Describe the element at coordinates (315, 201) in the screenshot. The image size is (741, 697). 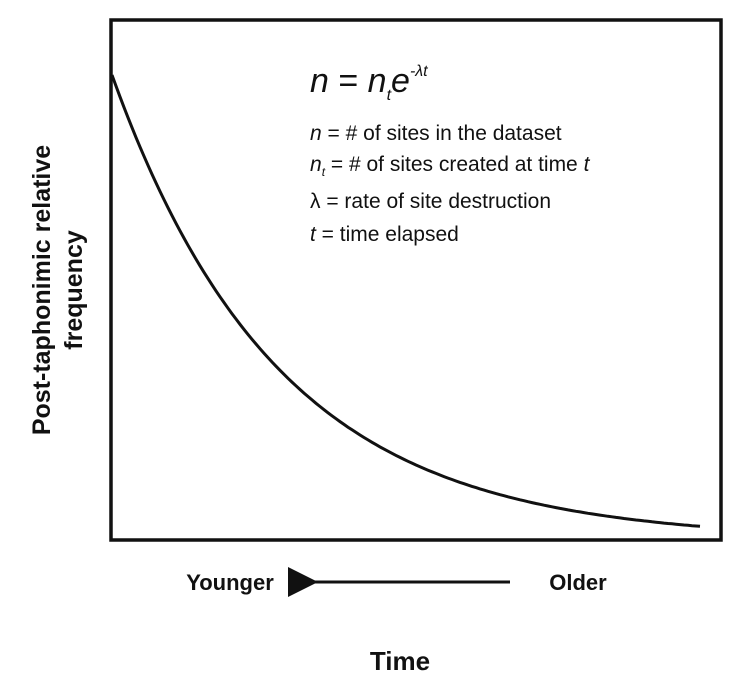
I see `def-symbol: λ` at that location.